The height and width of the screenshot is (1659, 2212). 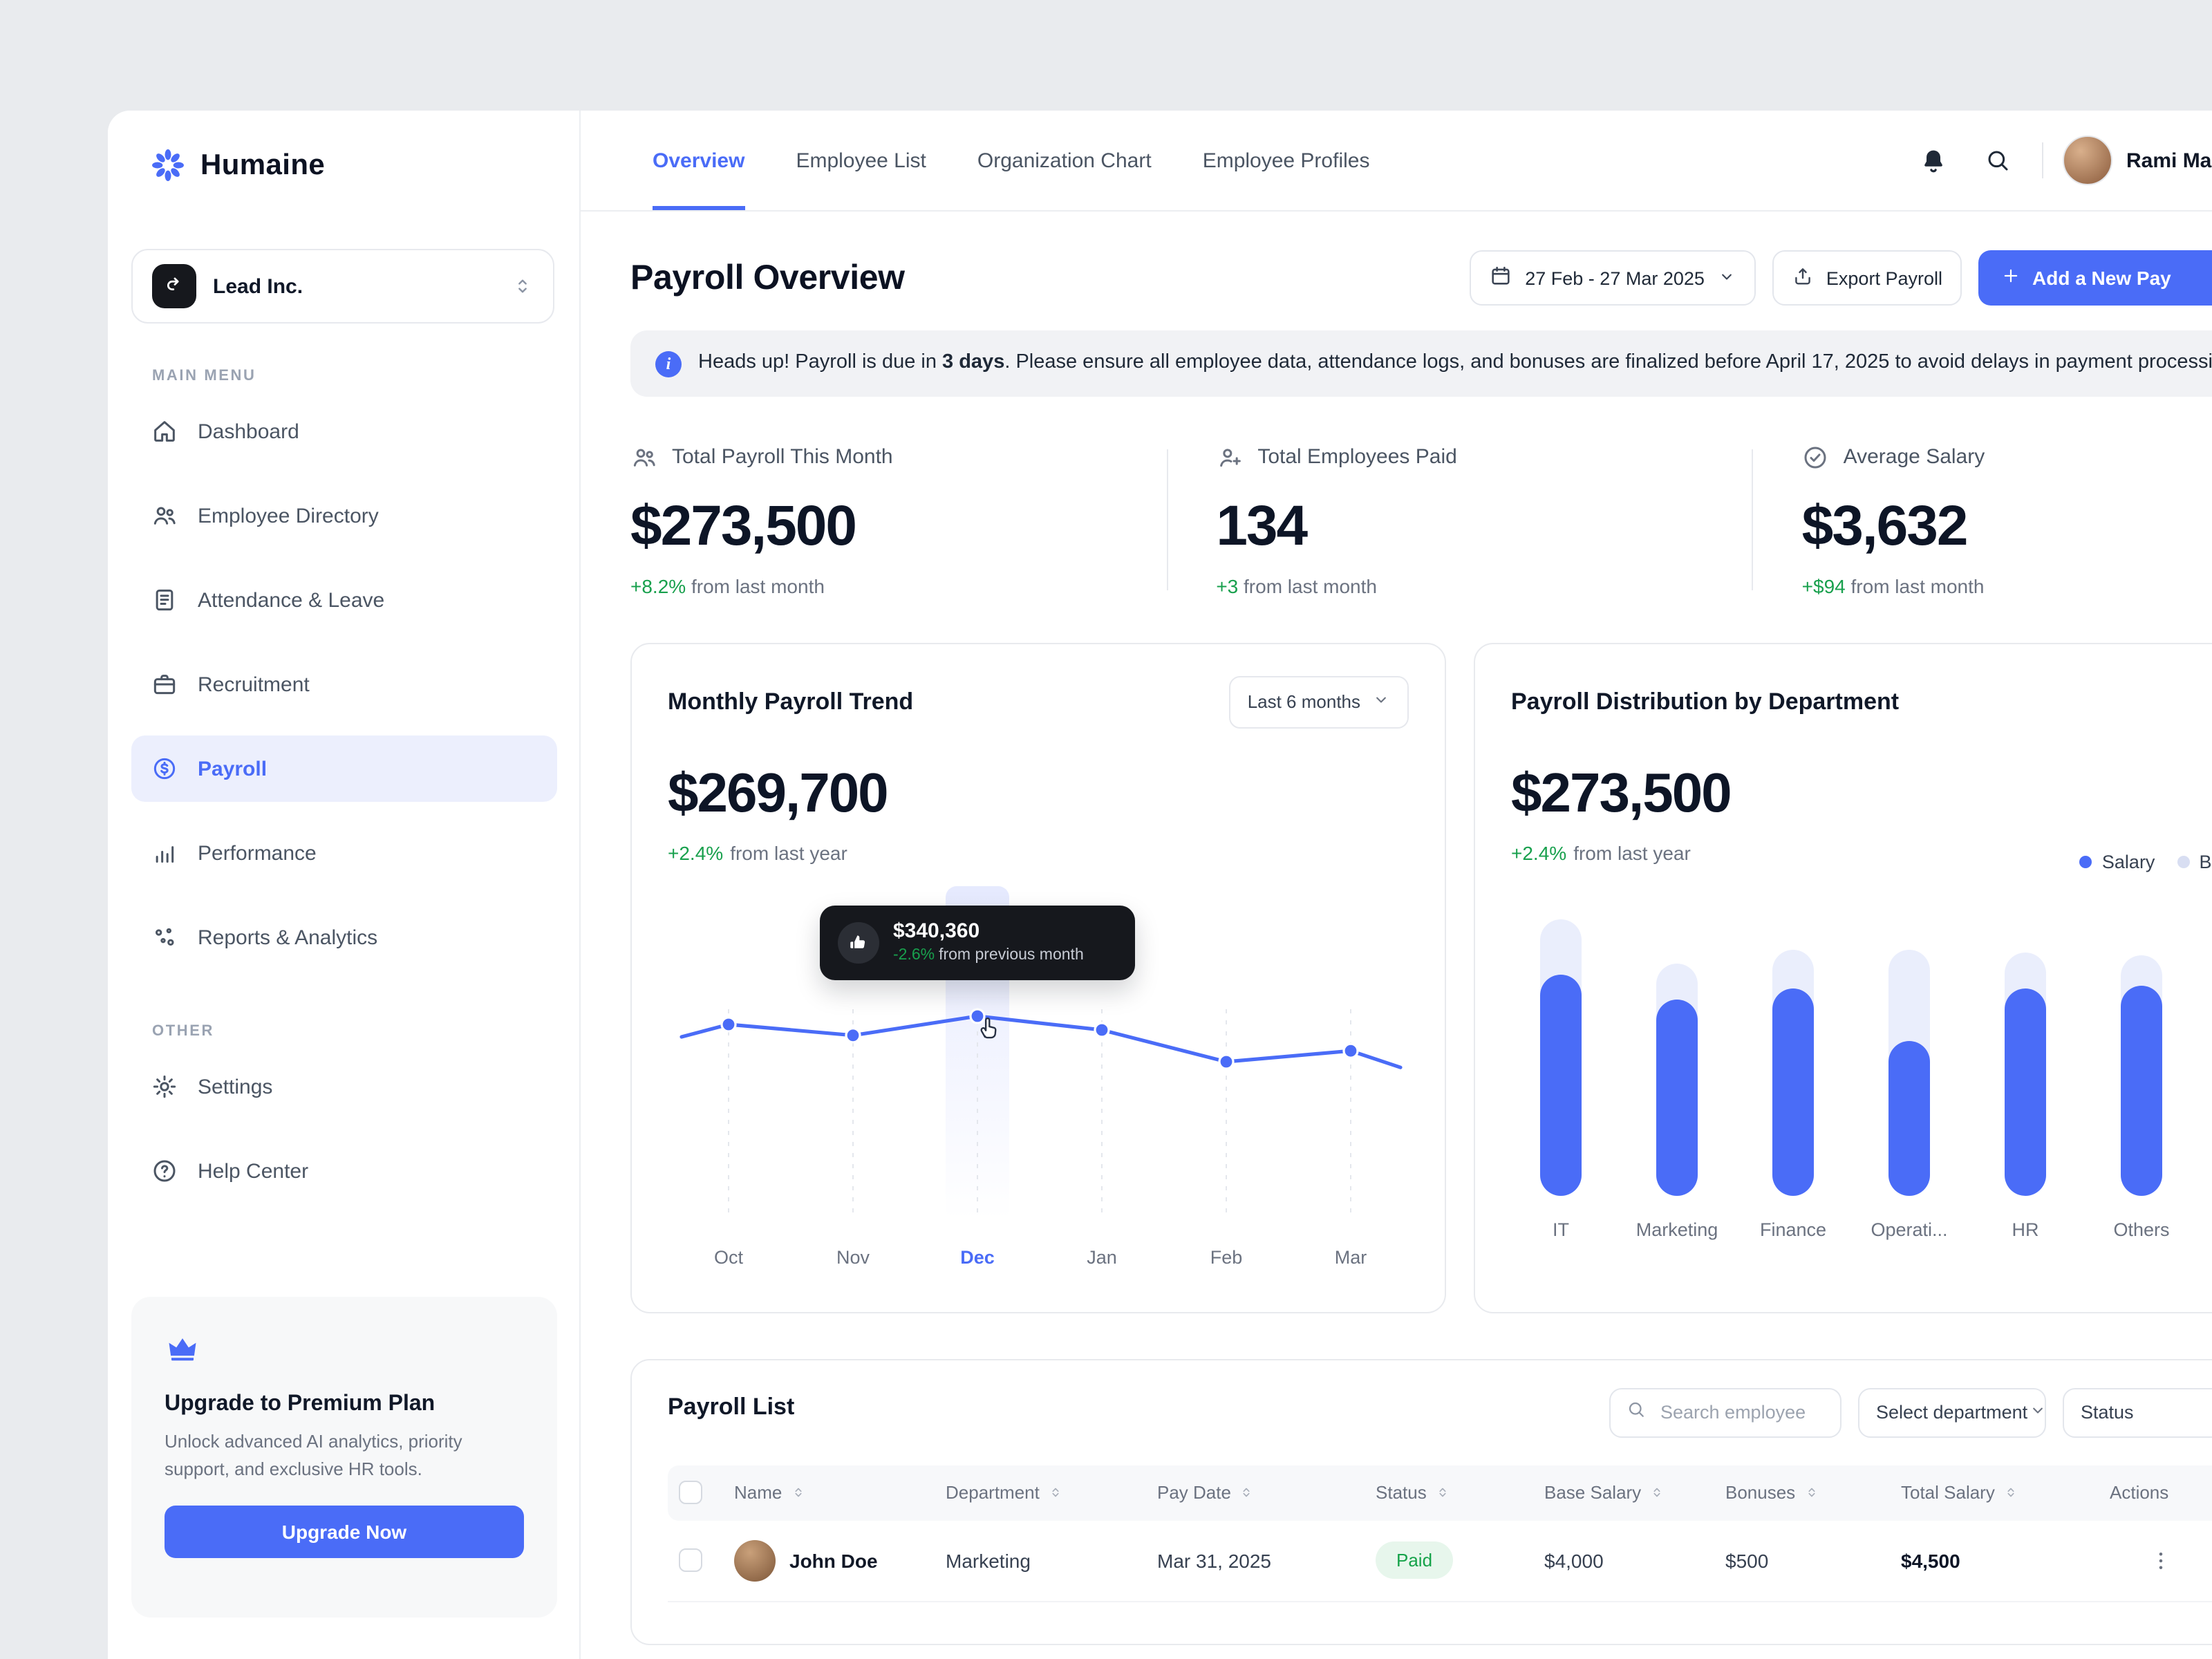 I want to click on chart-legend: Salary Bonus, so click(x=2145, y=862).